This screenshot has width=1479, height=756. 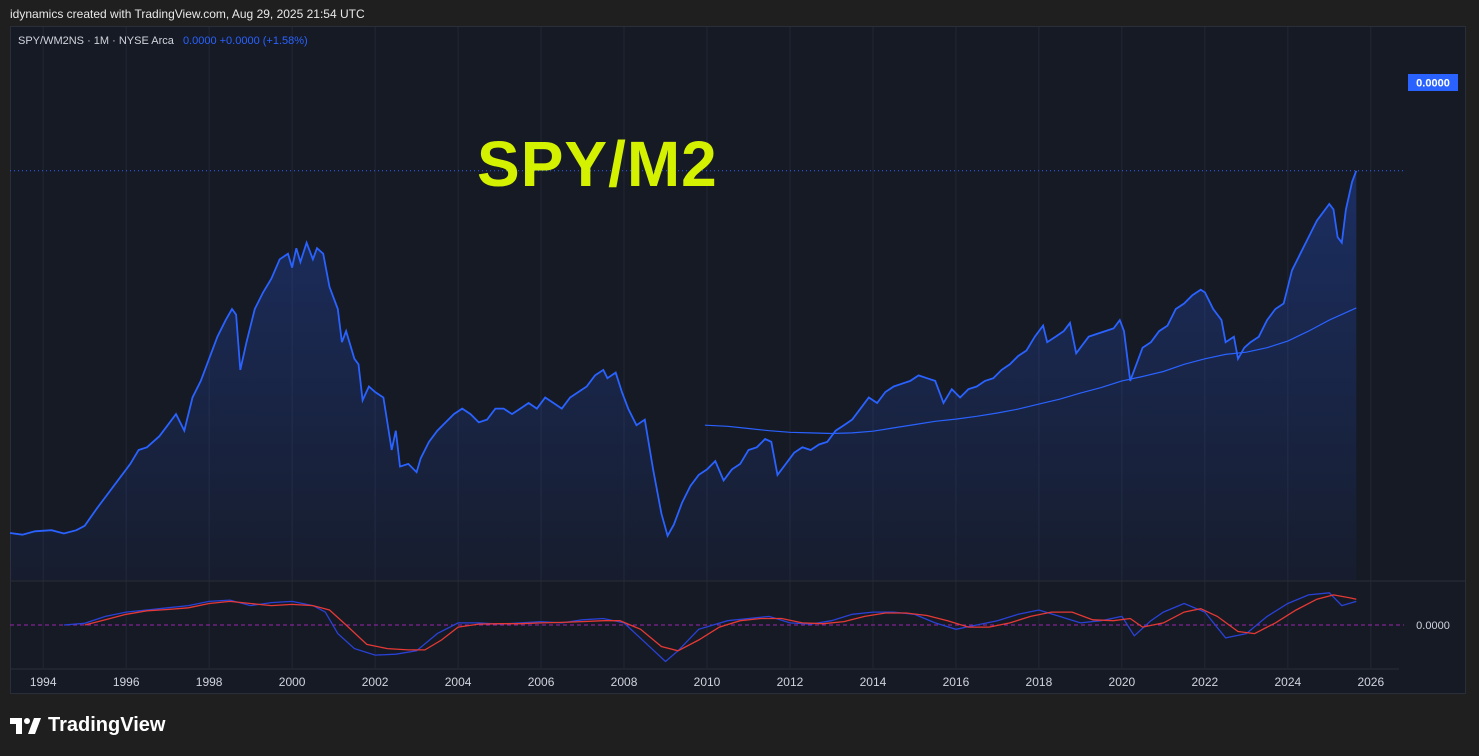 What do you see at coordinates (458, 682) in the screenshot?
I see `x-tick-label: 2004` at bounding box center [458, 682].